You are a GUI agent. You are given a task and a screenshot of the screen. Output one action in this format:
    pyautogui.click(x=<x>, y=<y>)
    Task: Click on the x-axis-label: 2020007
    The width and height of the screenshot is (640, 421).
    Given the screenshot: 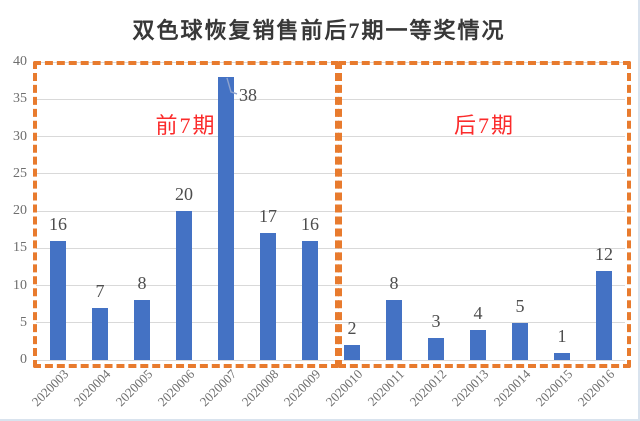 What is the action you would take?
    pyautogui.click(x=217, y=388)
    